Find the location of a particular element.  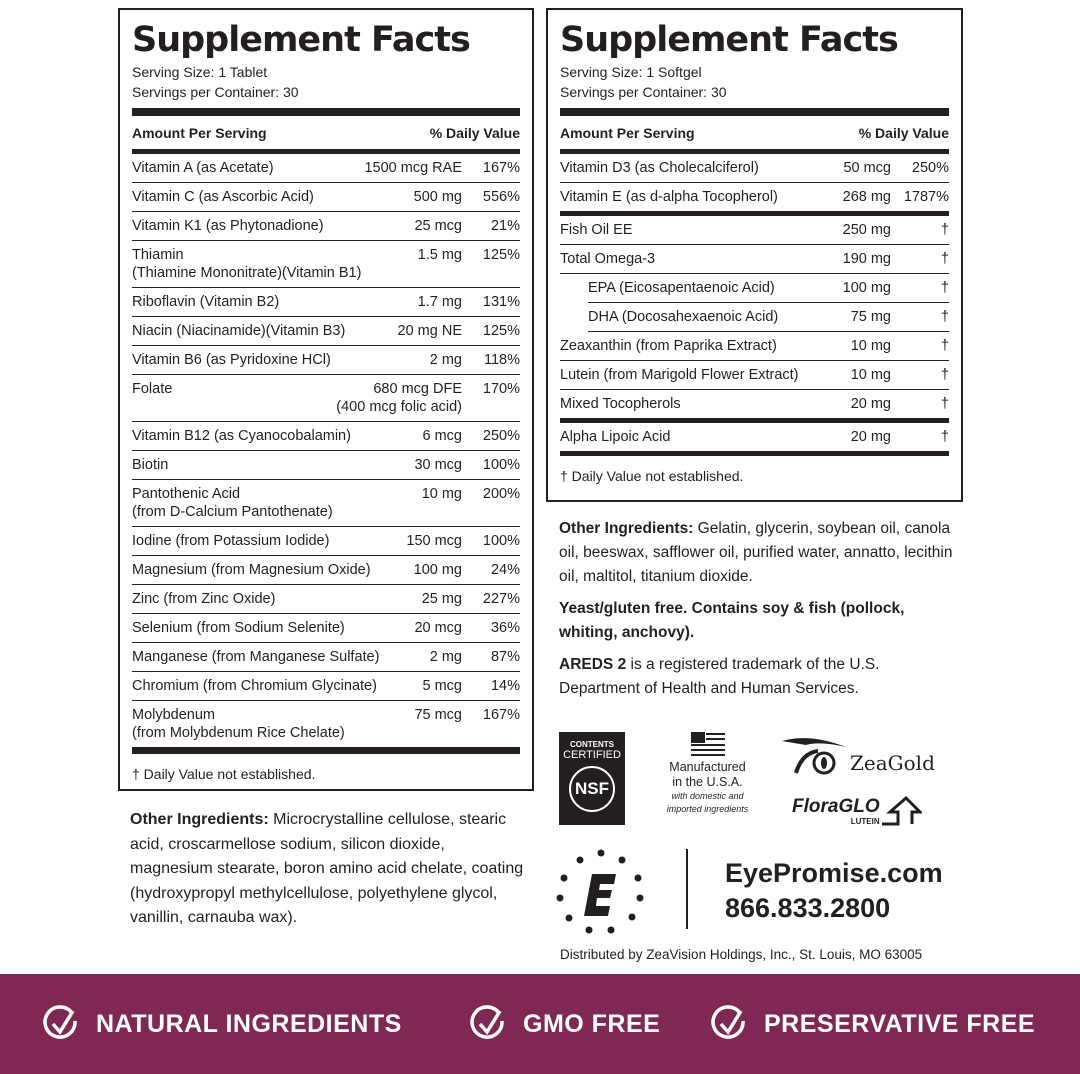

banner-item: GMO FREE is located at coordinates (564, 1024).